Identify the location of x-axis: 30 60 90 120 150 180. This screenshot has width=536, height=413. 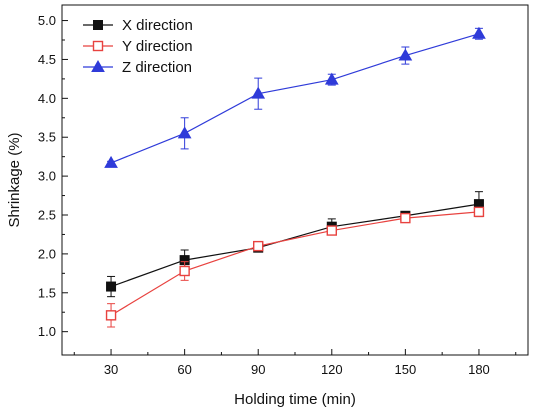
(295, 363).